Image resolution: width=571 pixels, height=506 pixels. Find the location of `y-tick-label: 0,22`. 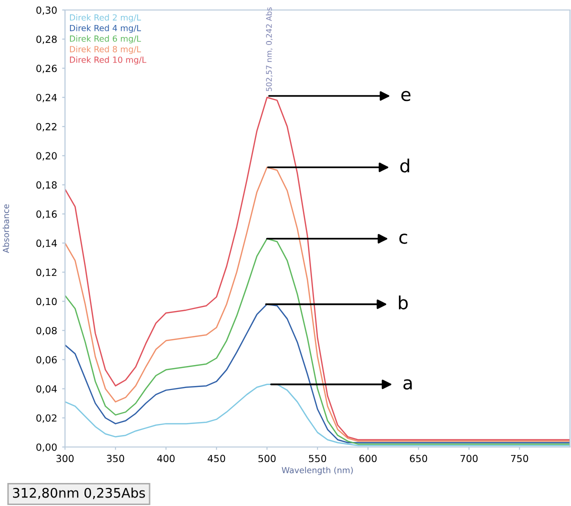

y-tick-label: 0,22 is located at coordinates (46, 127).